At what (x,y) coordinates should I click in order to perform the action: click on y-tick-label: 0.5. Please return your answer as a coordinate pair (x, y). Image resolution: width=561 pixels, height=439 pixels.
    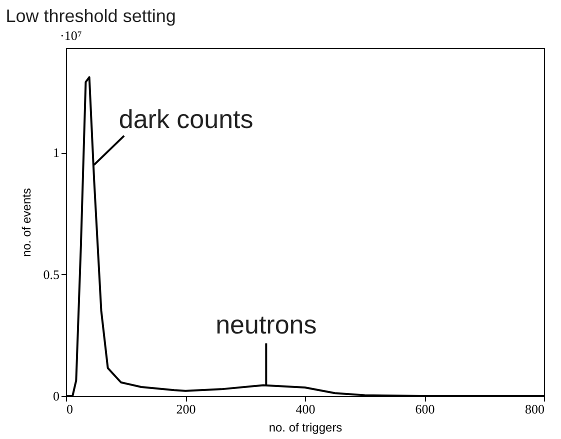
    Looking at the image, I should click on (51, 274).